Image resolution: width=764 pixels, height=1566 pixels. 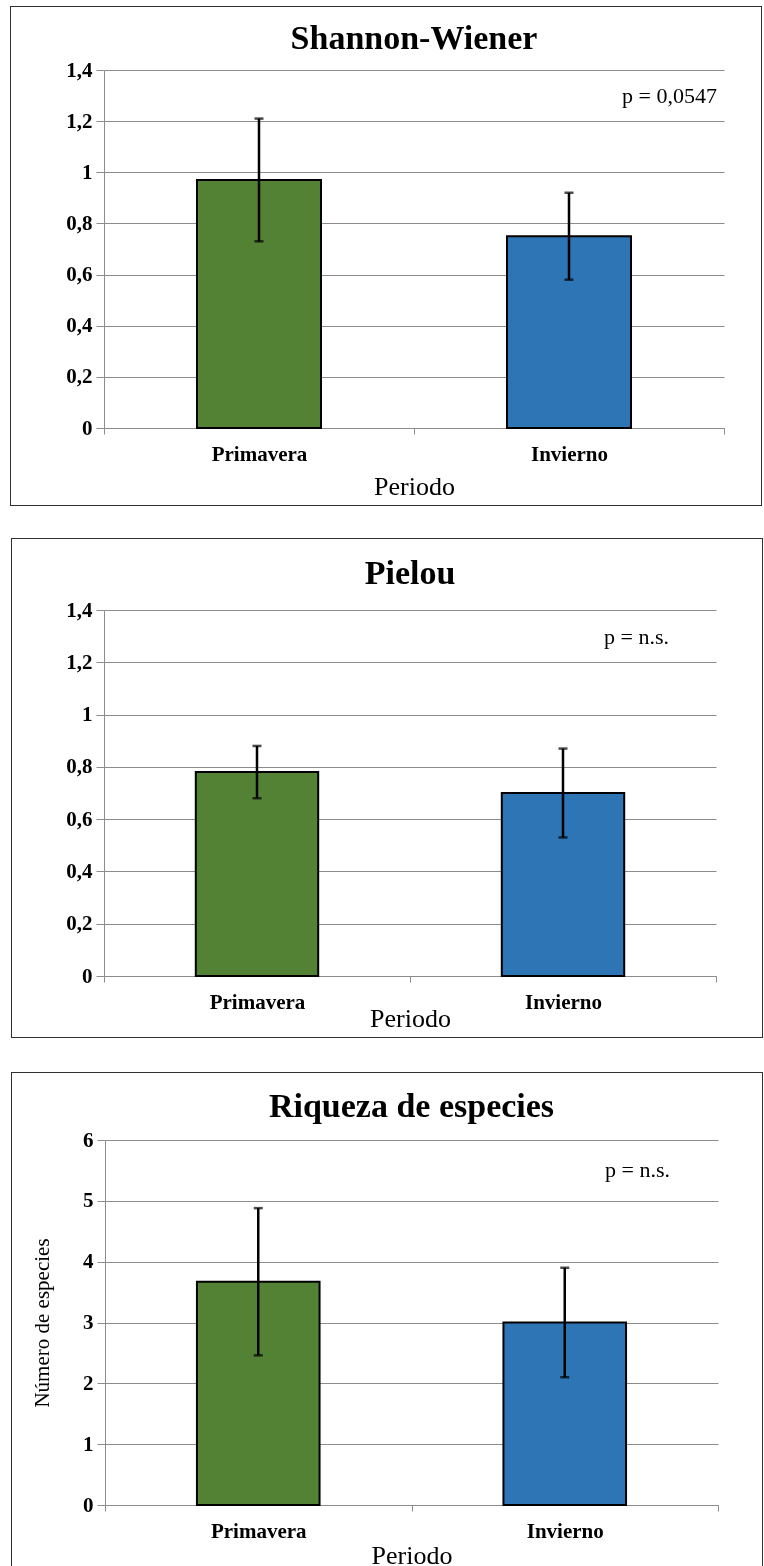 I want to click on y-tick-label: 3, so click(x=88, y=1322).